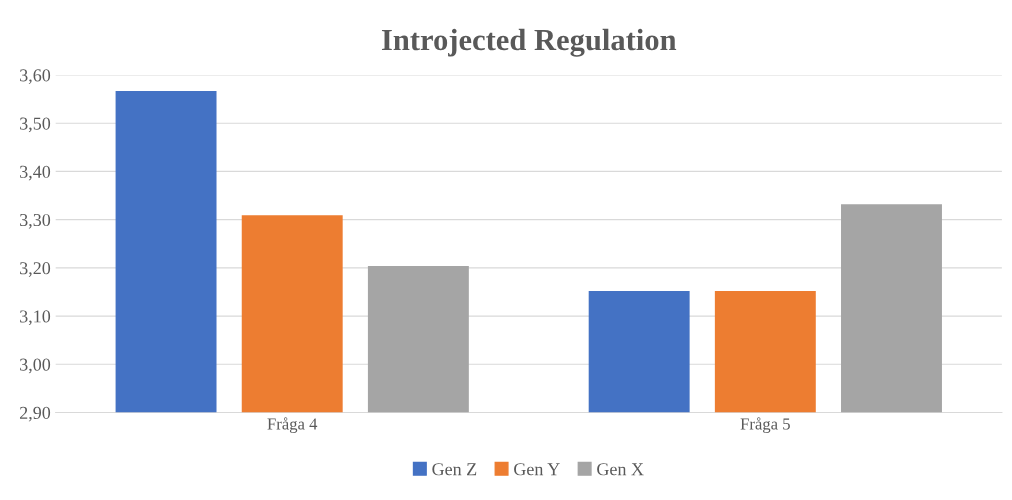 This screenshot has width=1012, height=500. I want to click on legend-label: Gen Y, so click(537, 469).